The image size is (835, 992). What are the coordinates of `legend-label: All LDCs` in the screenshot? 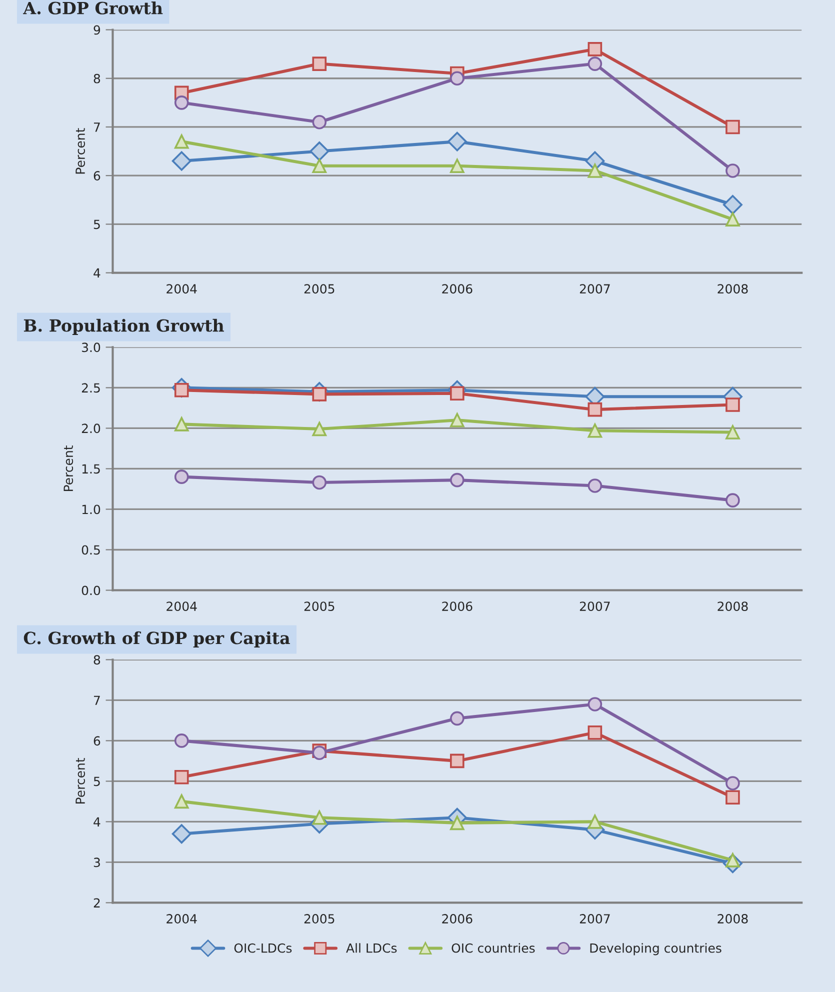 It's located at (371, 948).